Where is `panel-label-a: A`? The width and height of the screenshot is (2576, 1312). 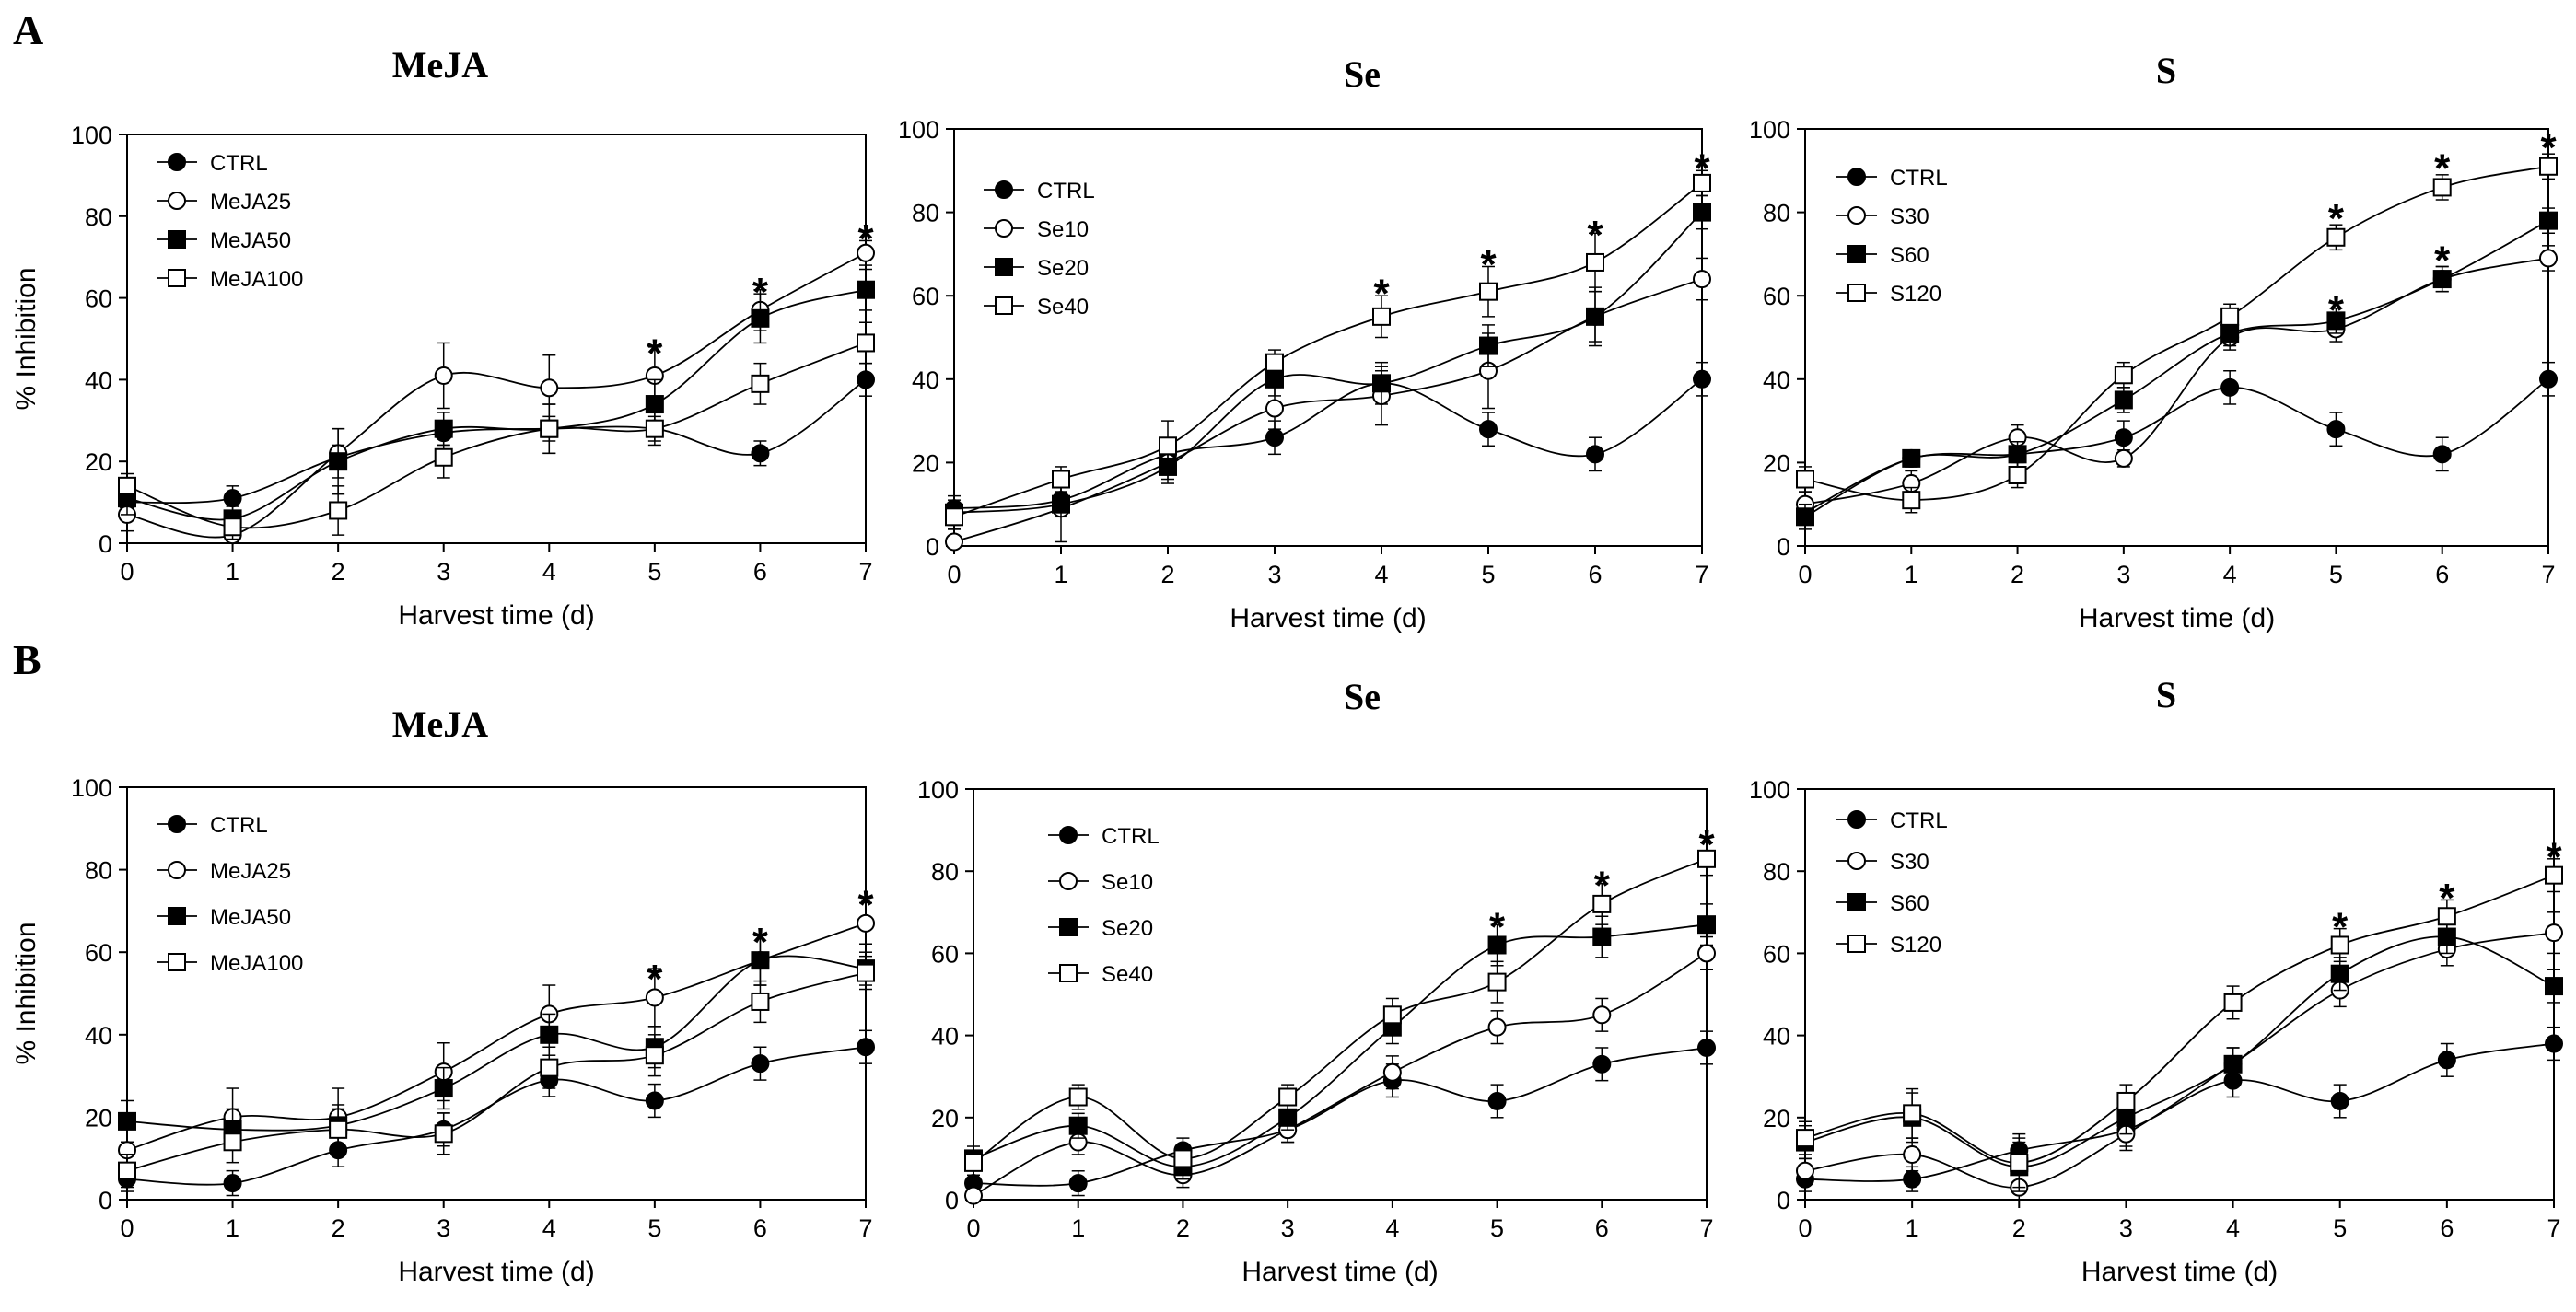 panel-label-a: A is located at coordinates (28, 29).